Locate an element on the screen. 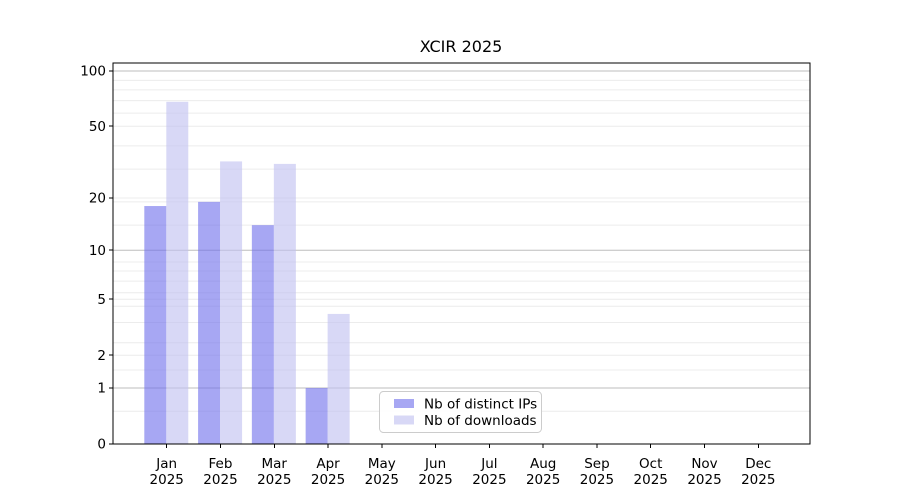 This screenshot has width=900, height=500. x-tick-label-jul: Jul 2025 is located at coordinates (489, 472).